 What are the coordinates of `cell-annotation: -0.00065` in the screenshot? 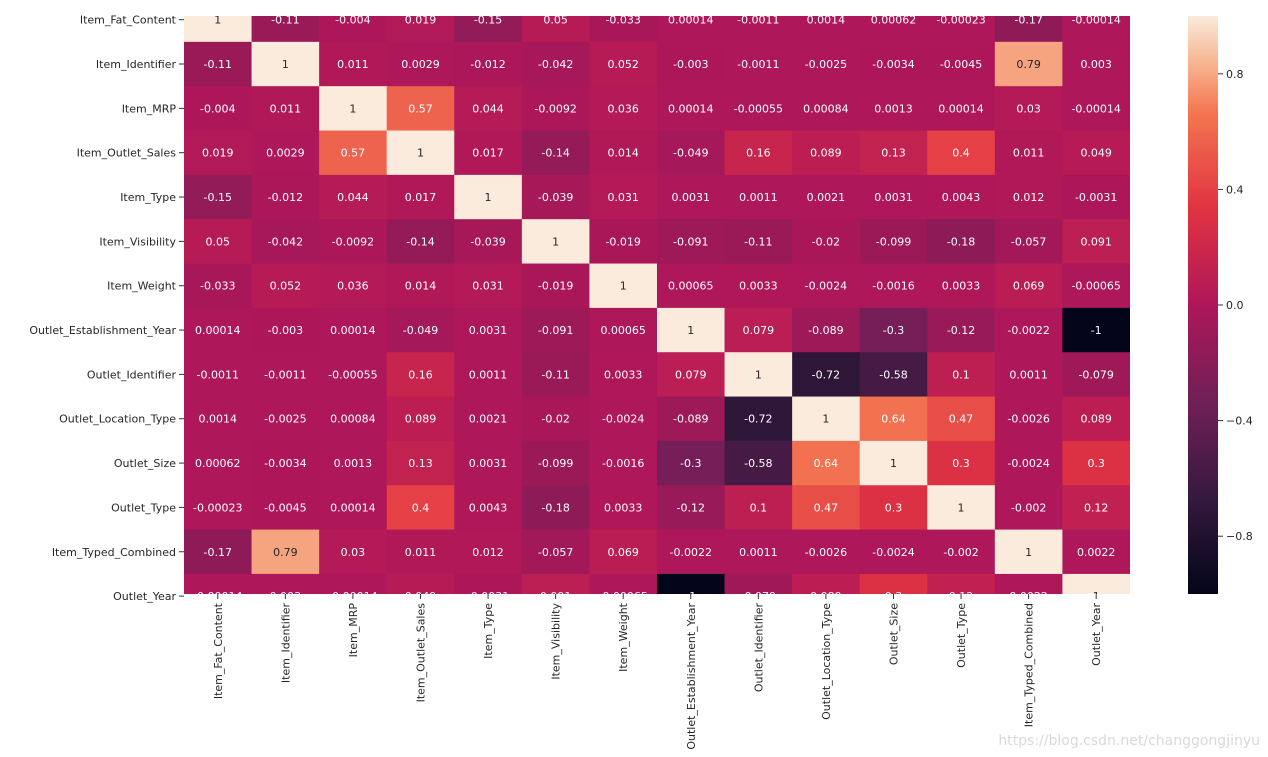 It's located at (622, 596).